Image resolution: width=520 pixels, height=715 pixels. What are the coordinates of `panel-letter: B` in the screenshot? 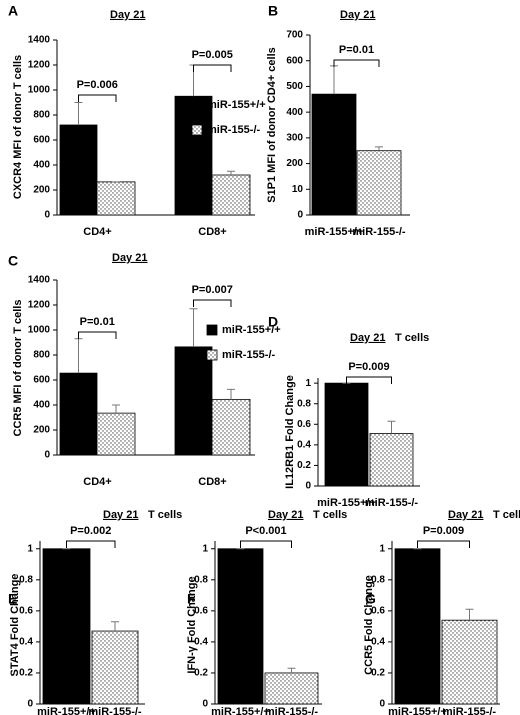 It's located at (273, 11).